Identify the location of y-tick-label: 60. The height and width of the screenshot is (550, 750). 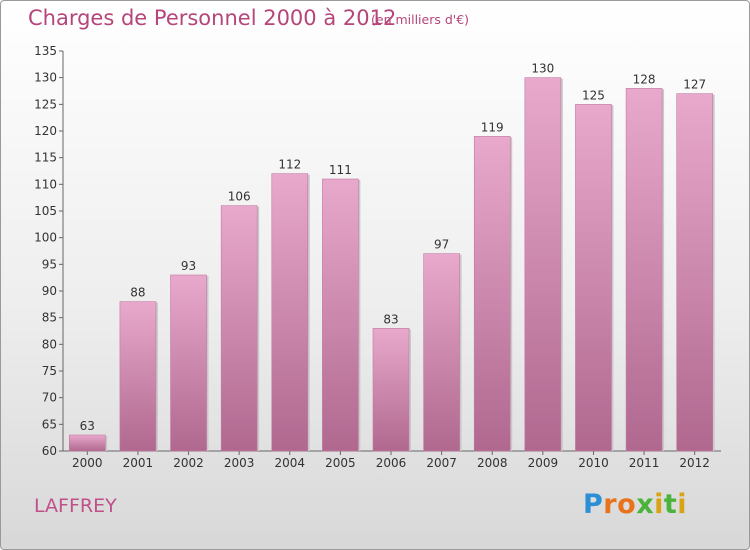
(49, 451).